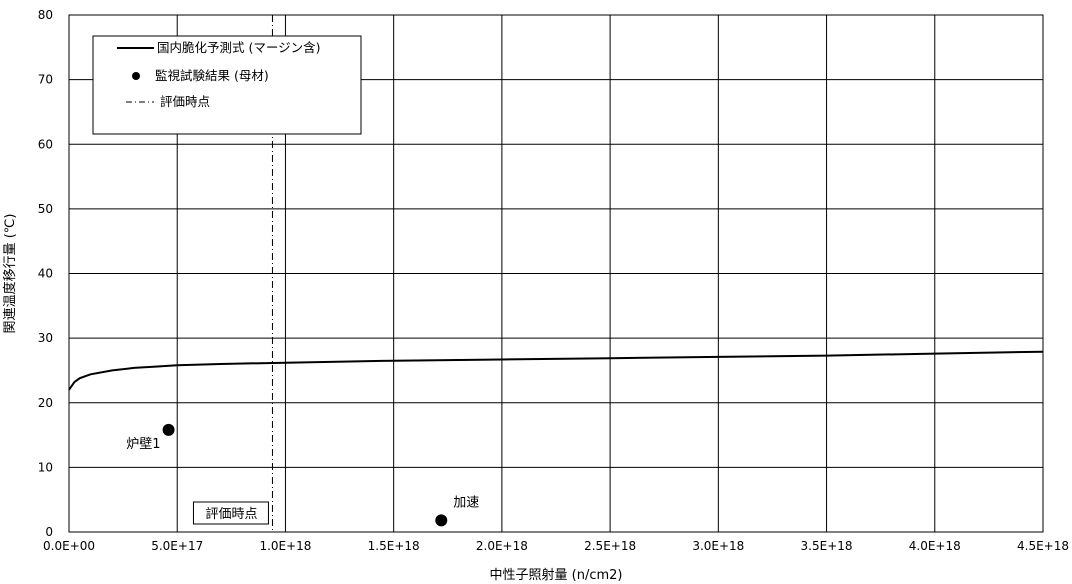 The height and width of the screenshot is (584, 1072). What do you see at coordinates (935, 546) in the screenshot?
I see `x-tick-label: 4.0E+18` at bounding box center [935, 546].